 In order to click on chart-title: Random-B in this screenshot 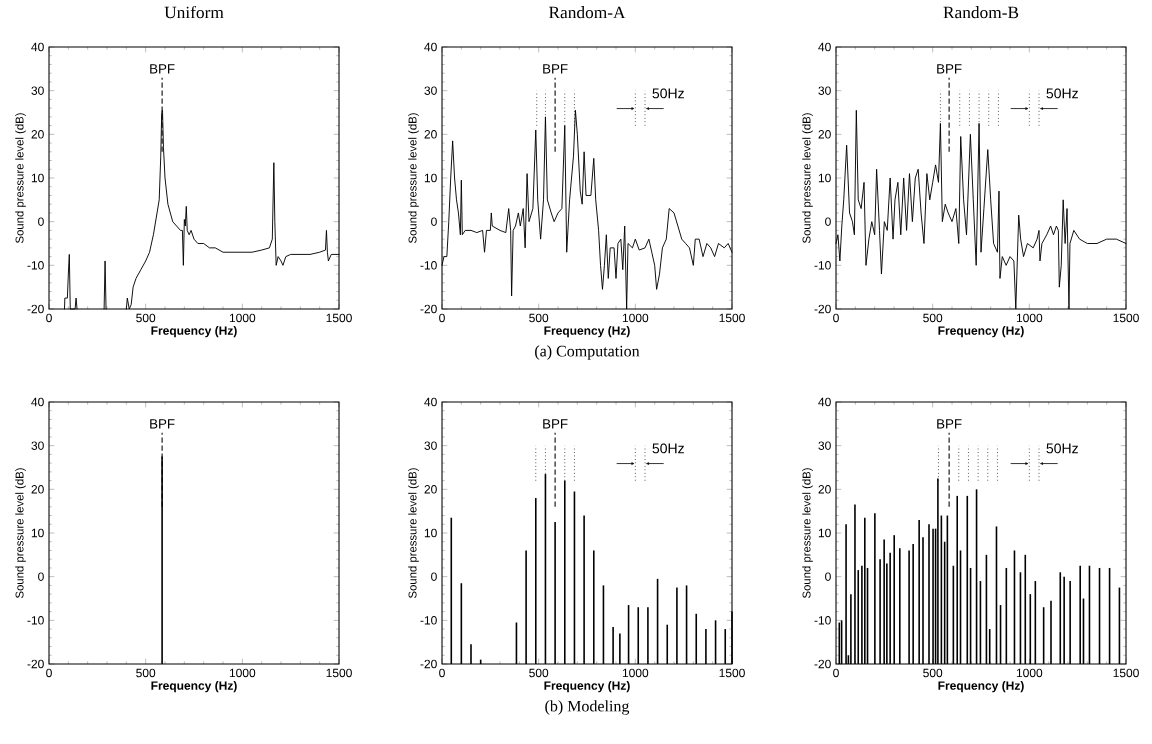, I will do `click(981, 12)`.